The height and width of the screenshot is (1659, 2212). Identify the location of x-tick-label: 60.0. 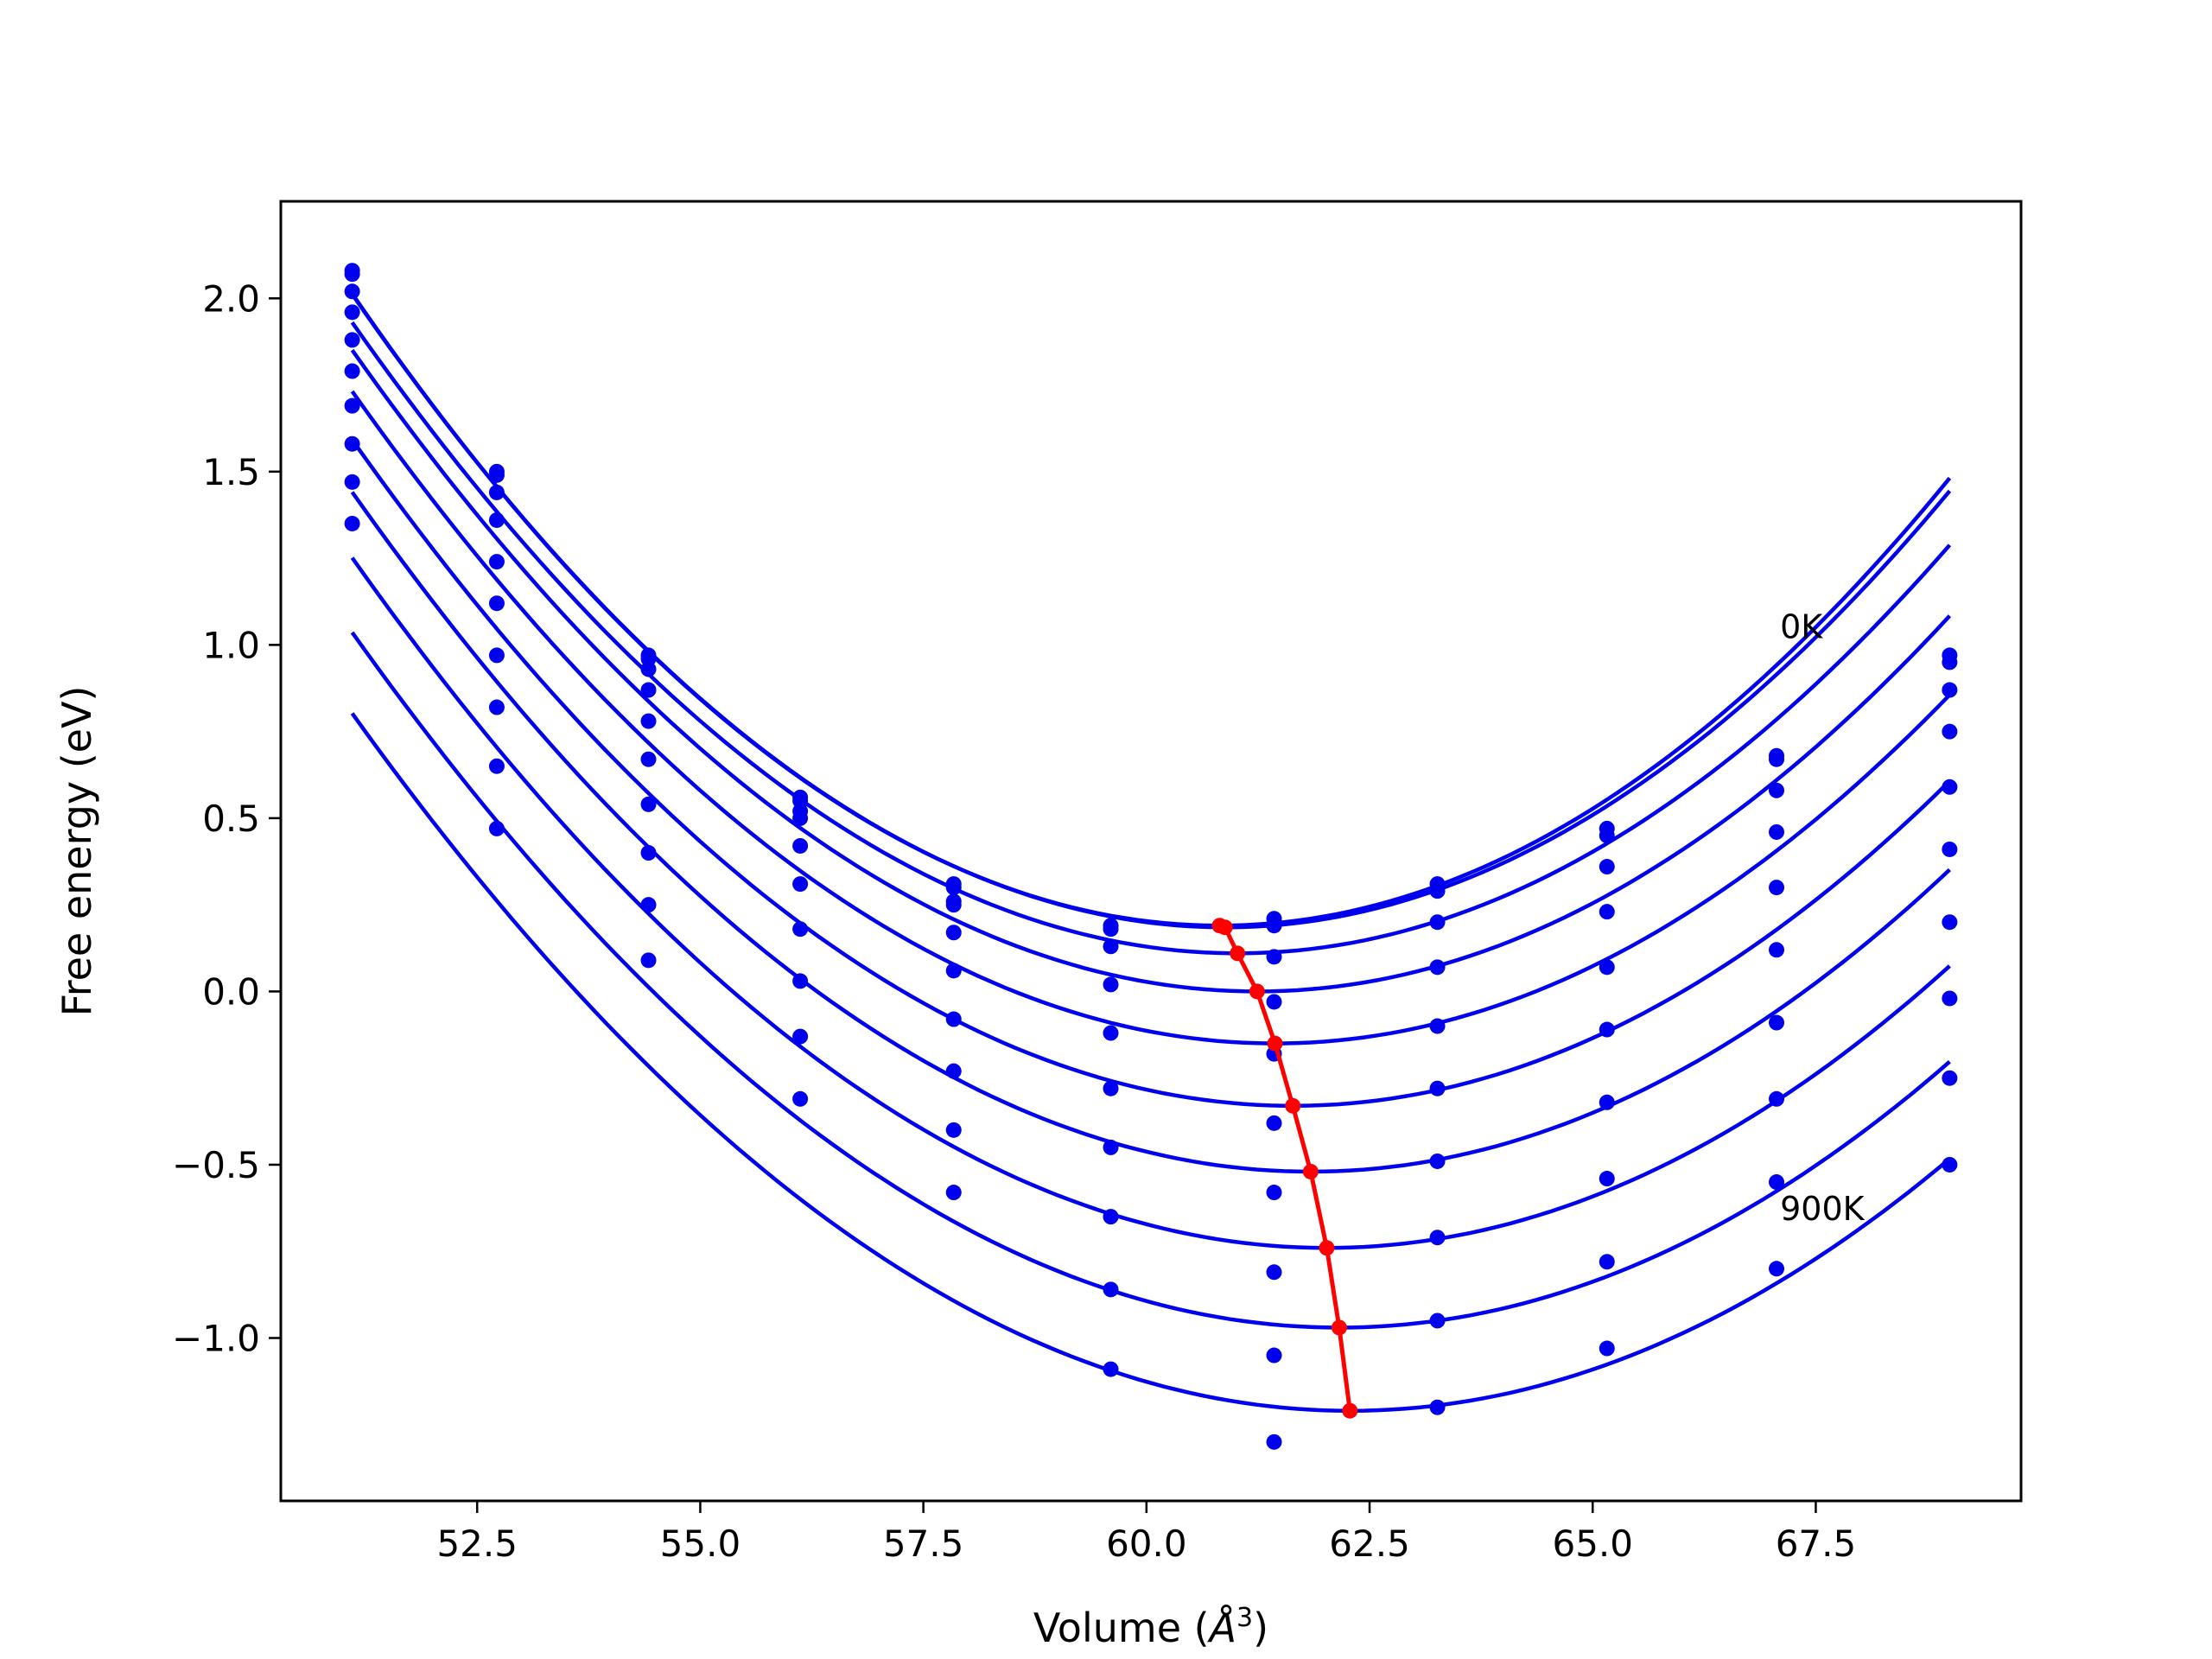
(1146, 1543).